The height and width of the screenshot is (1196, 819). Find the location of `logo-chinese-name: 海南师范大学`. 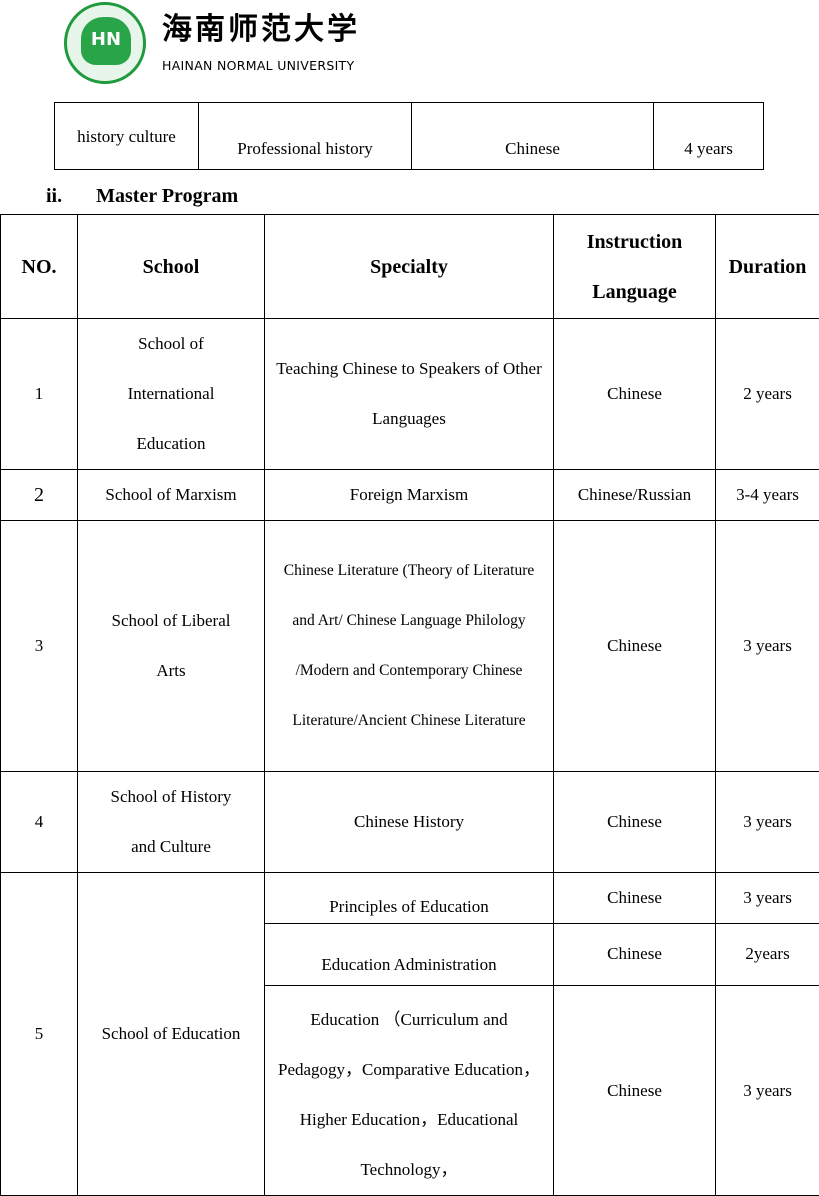

logo-chinese-name: 海南师范大学 is located at coordinates (261, 30).